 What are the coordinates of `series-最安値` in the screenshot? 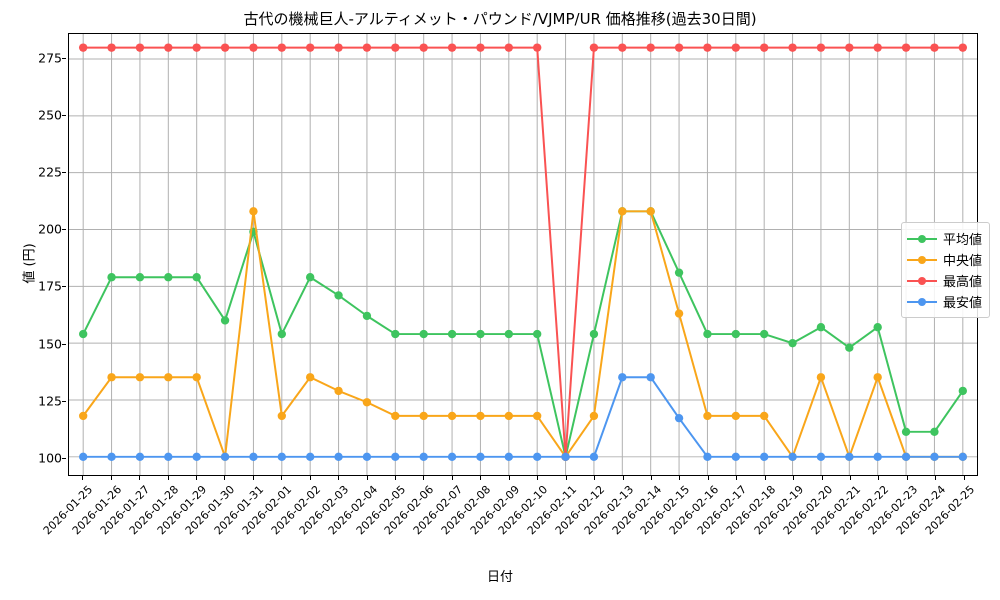 It's located at (523, 417).